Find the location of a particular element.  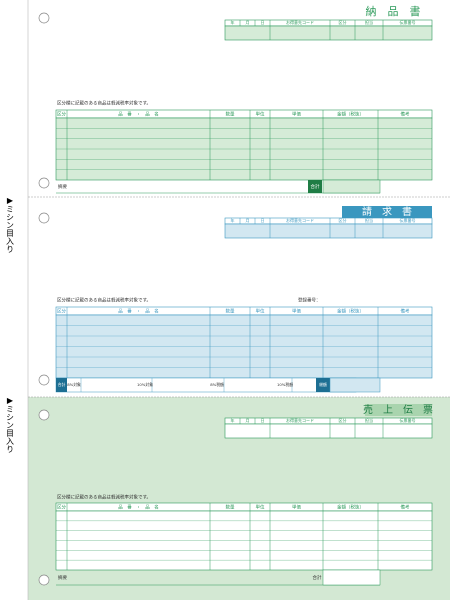

footer-label: 10%対象 is located at coordinates (145, 384).